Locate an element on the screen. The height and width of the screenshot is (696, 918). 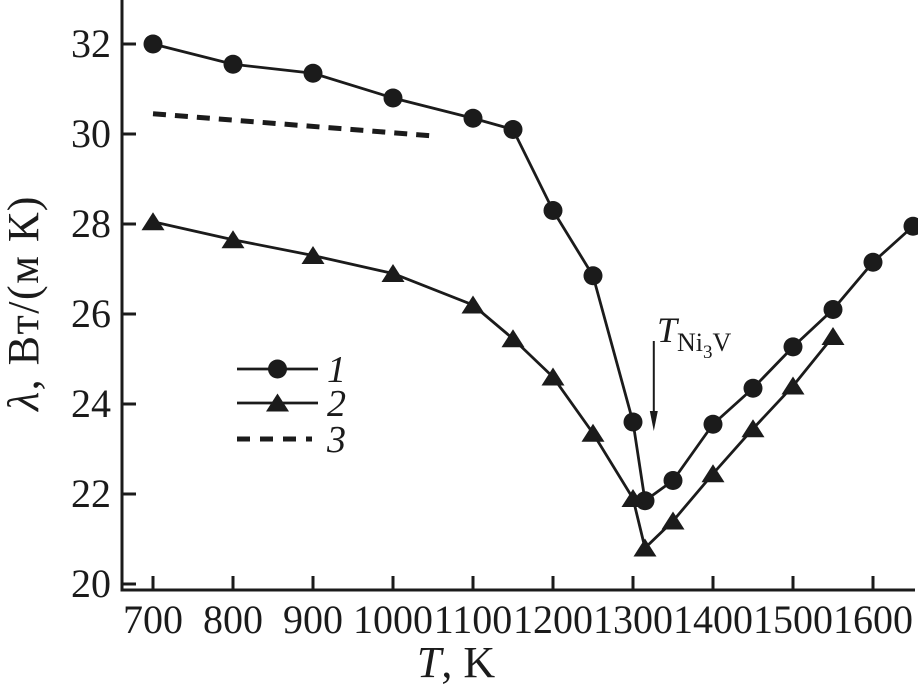
y-tick-label: 30 is located at coordinates (91, 133).